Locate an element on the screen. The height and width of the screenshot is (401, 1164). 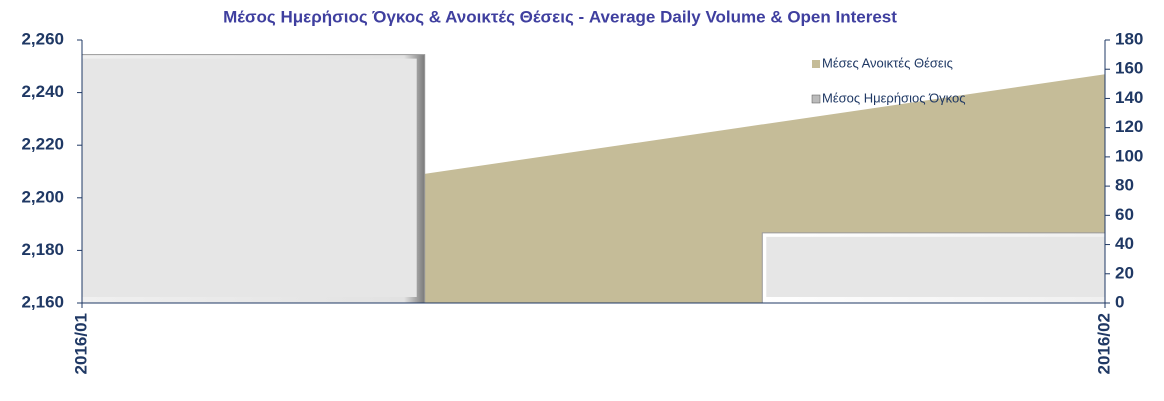
y2-tick-label: 140 is located at coordinates (1129, 97).